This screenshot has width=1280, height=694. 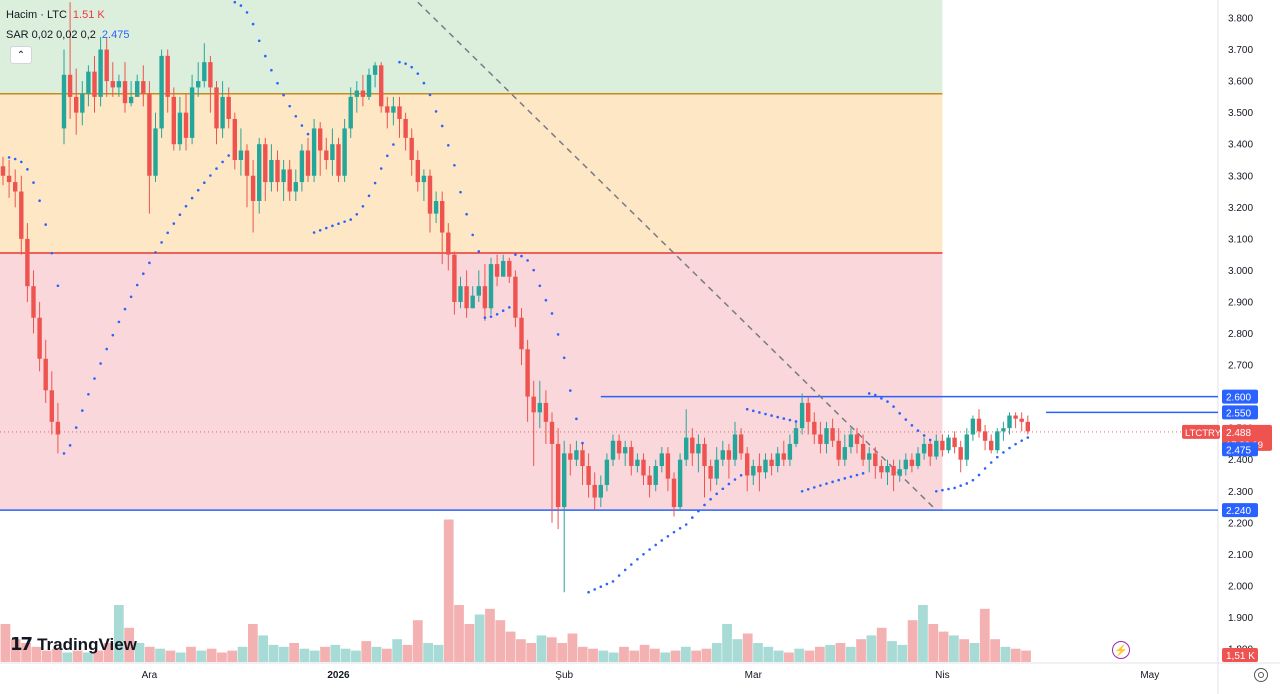 What do you see at coordinates (1121, 650) in the screenshot?
I see `lightning-icon: ⚡` at bounding box center [1121, 650].